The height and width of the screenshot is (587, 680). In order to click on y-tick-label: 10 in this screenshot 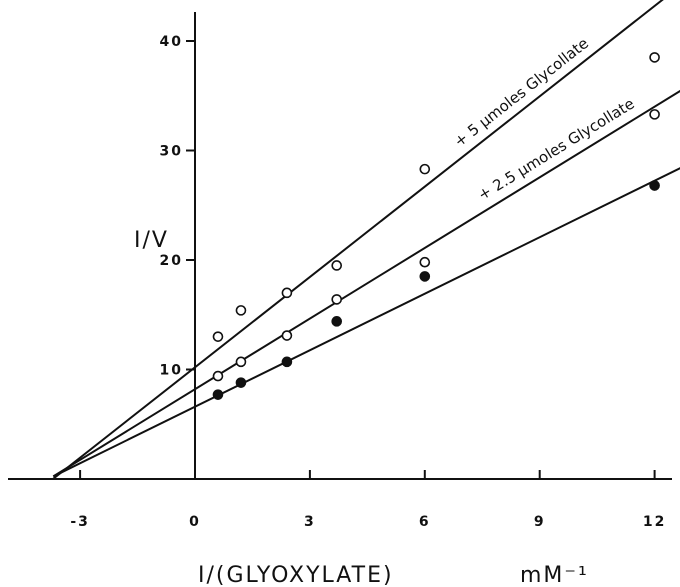, I will do `click(171, 371)`.